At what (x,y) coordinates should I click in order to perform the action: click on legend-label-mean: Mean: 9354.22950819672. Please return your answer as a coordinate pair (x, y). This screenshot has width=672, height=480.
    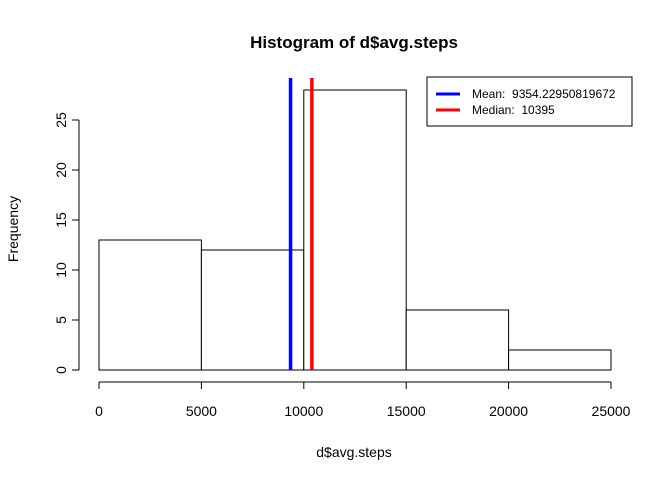
    Looking at the image, I should click on (544, 94).